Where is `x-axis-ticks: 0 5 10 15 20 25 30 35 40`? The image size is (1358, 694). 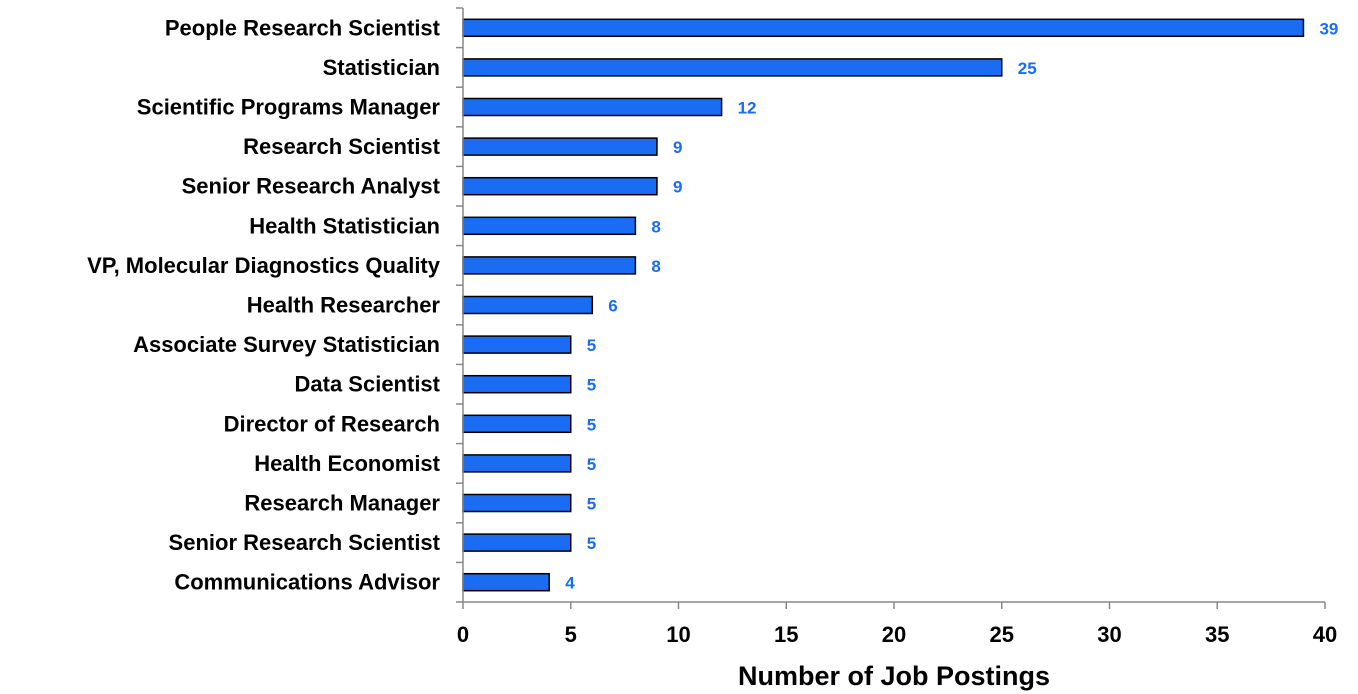
x-axis-ticks: 0 5 10 15 20 25 30 35 40 is located at coordinates (897, 624).